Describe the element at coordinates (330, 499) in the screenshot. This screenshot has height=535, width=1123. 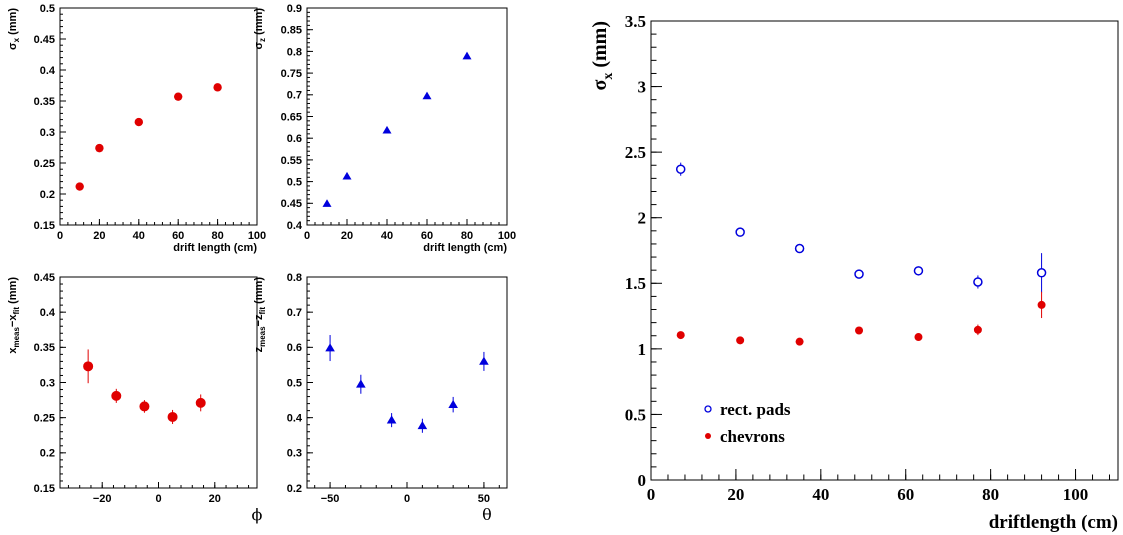
I see `x-tick-label: −50` at that location.